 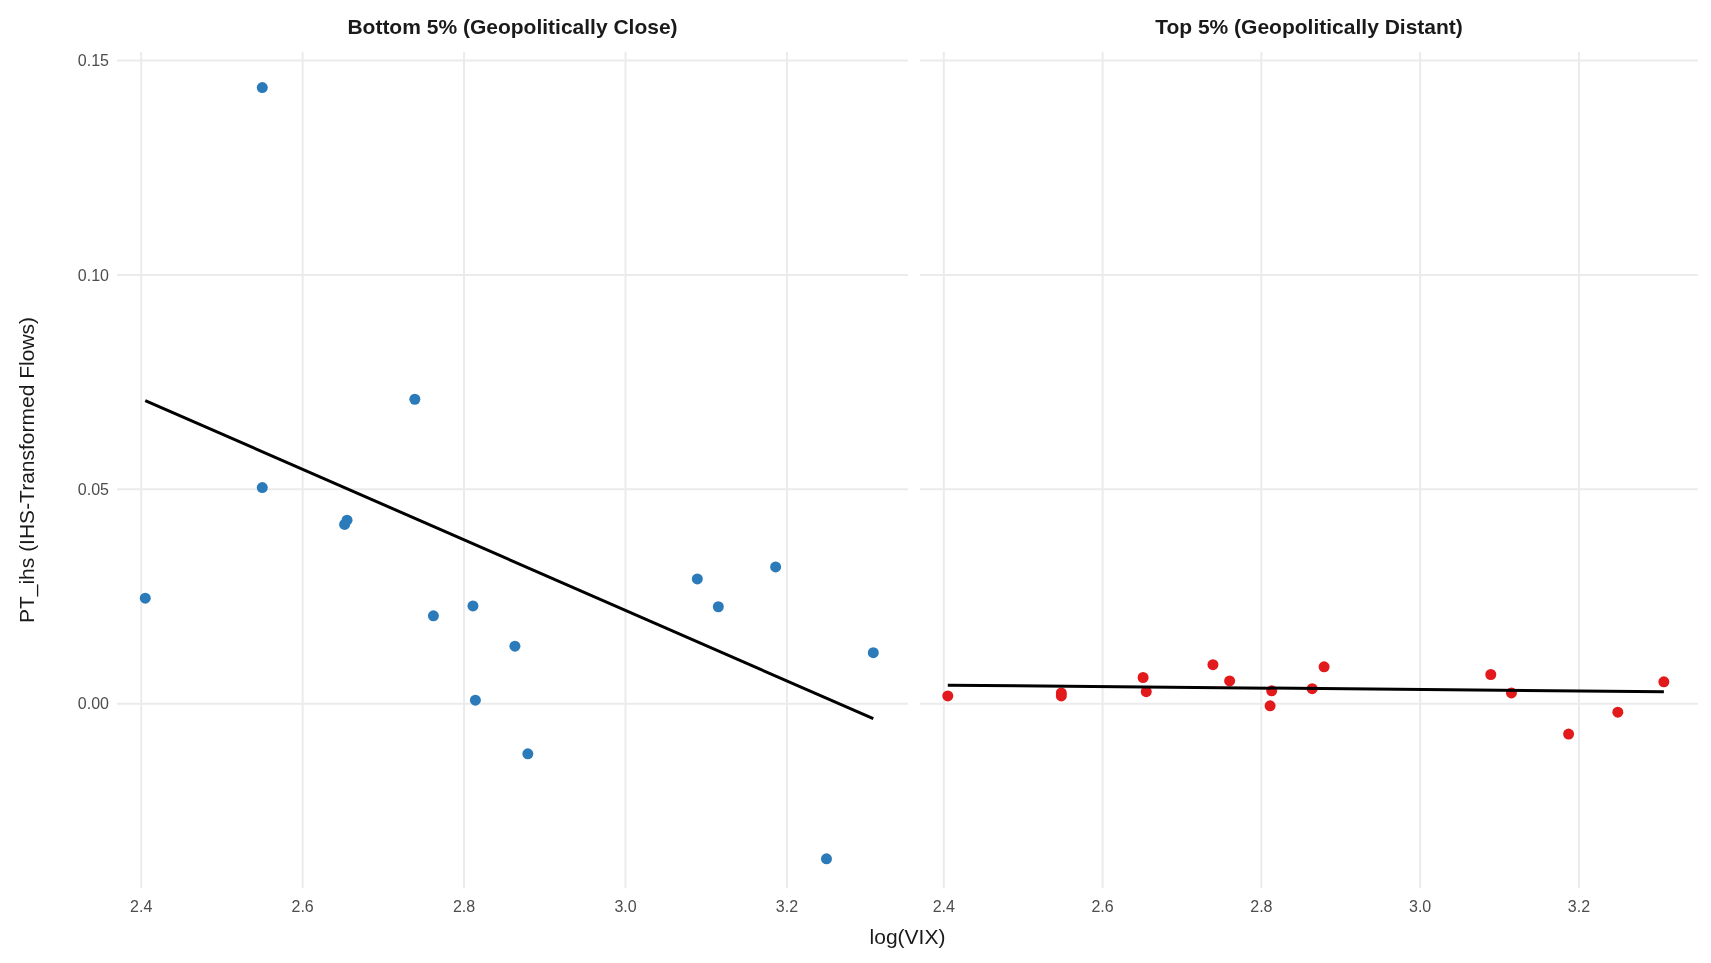 I want to click on y-tick-label: 0.15, so click(x=93, y=61).